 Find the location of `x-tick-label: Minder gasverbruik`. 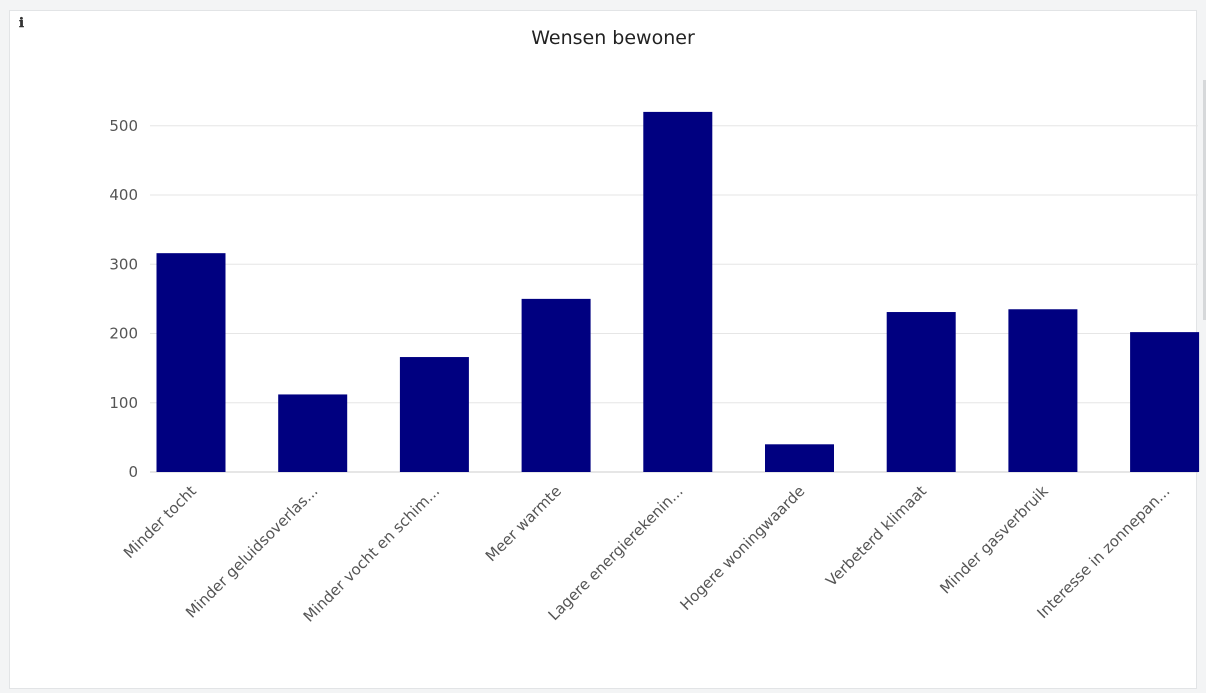

x-tick-label: Minder gasverbruik is located at coordinates (994, 540).